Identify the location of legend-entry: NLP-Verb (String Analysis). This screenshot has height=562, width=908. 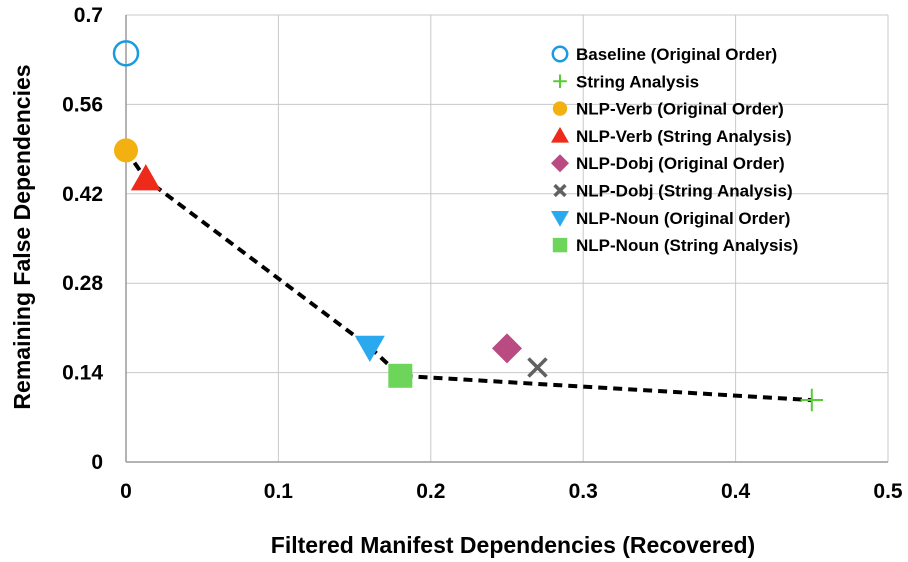
(684, 136).